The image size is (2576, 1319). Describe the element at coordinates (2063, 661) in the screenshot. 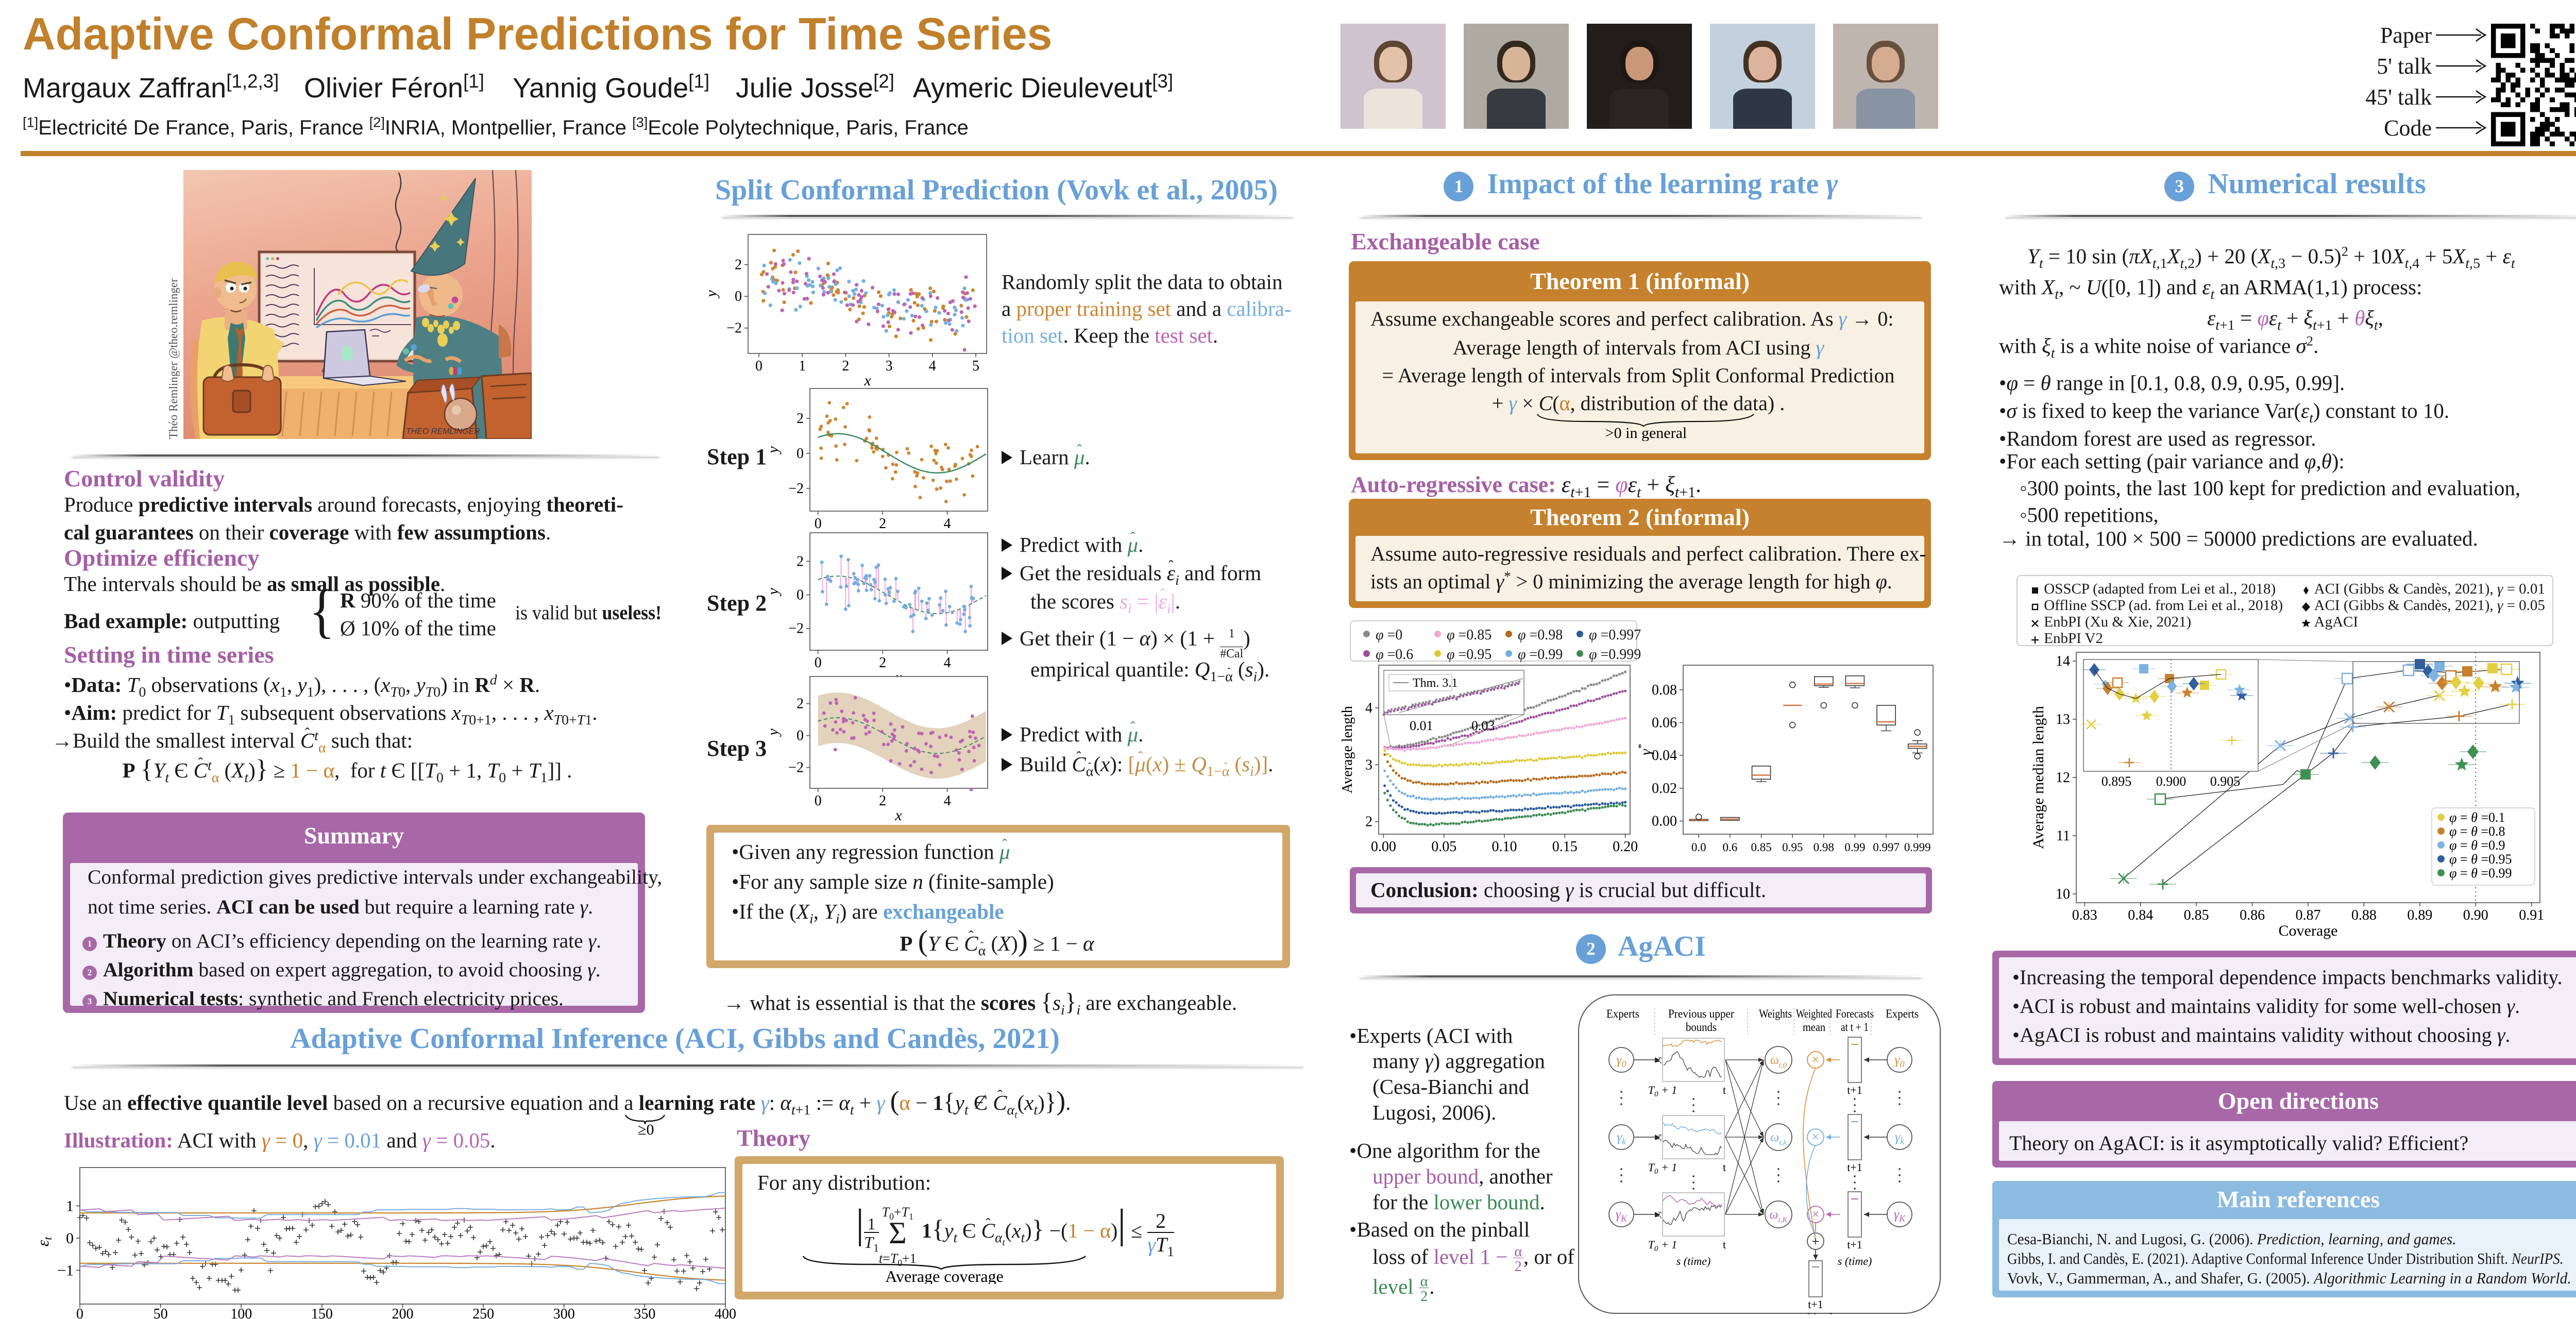

I see `svg-text: 14` at that location.